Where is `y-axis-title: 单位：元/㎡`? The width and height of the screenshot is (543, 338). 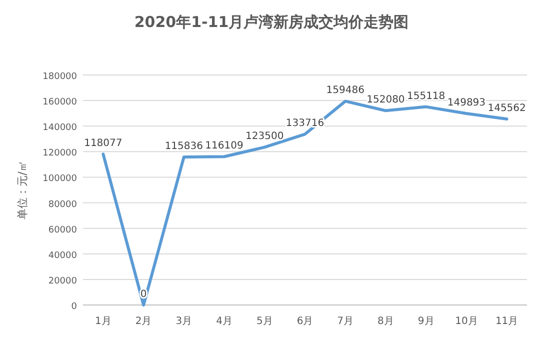
y-axis-title: 单位：元/㎡ is located at coordinates (22, 190).